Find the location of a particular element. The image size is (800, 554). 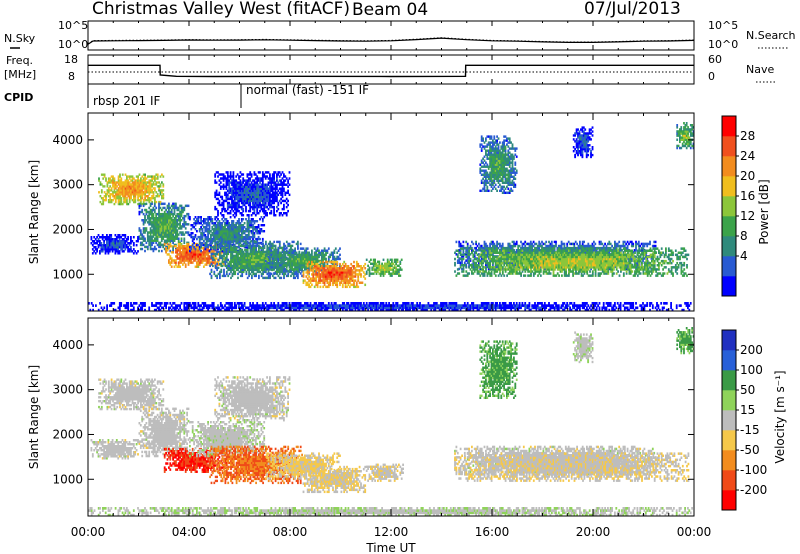

date-label: 07/Jul/2013 is located at coordinates (632, 9).